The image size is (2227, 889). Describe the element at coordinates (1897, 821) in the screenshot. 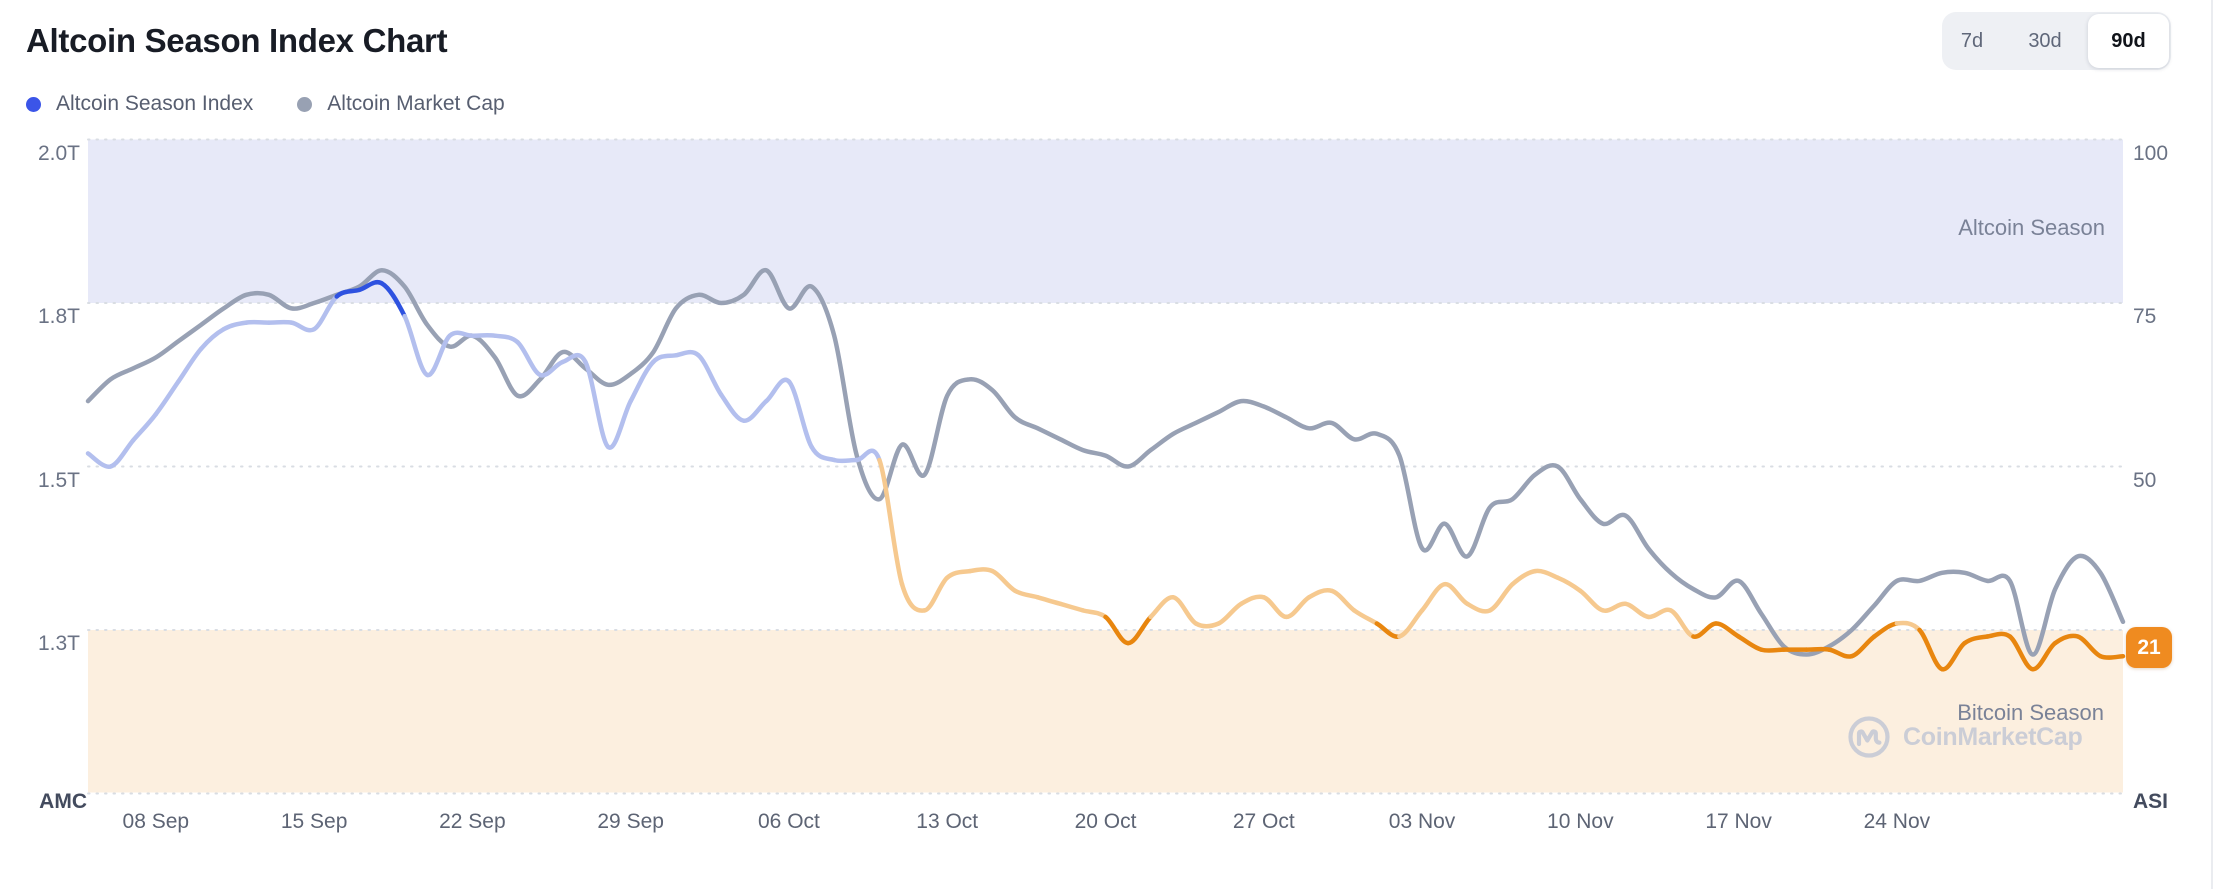

I see `x-axis-tick: 24 Nov` at that location.